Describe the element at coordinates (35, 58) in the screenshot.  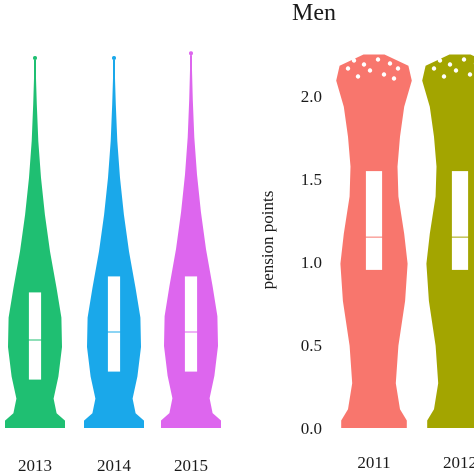
I see `outlier-point-2013` at that location.